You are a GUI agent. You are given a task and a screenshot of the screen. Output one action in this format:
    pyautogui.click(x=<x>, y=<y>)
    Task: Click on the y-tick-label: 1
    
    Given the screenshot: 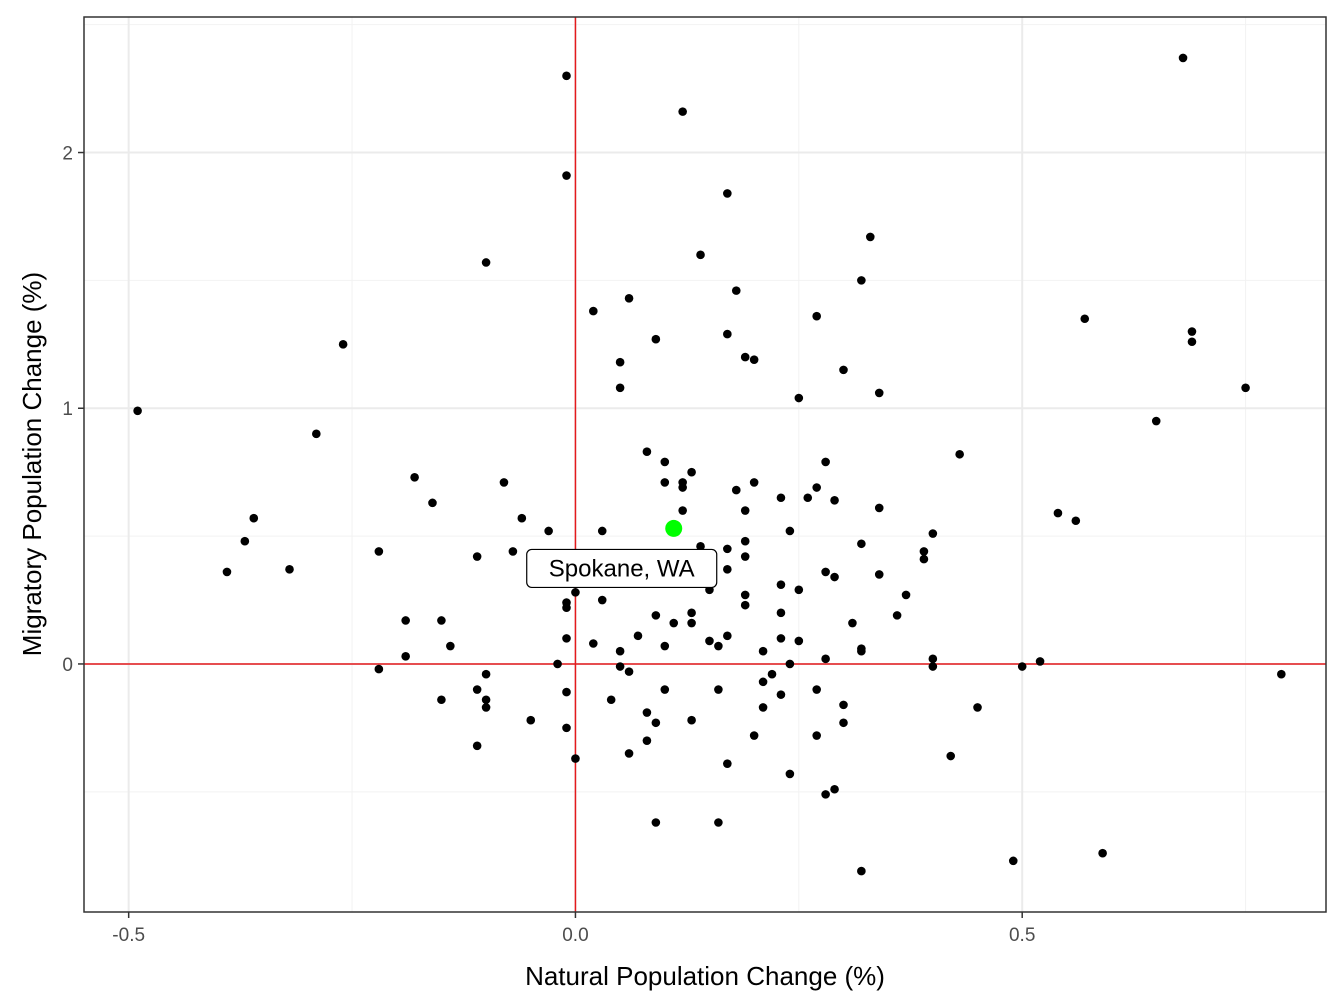 What is the action you would take?
    pyautogui.click(x=67, y=409)
    